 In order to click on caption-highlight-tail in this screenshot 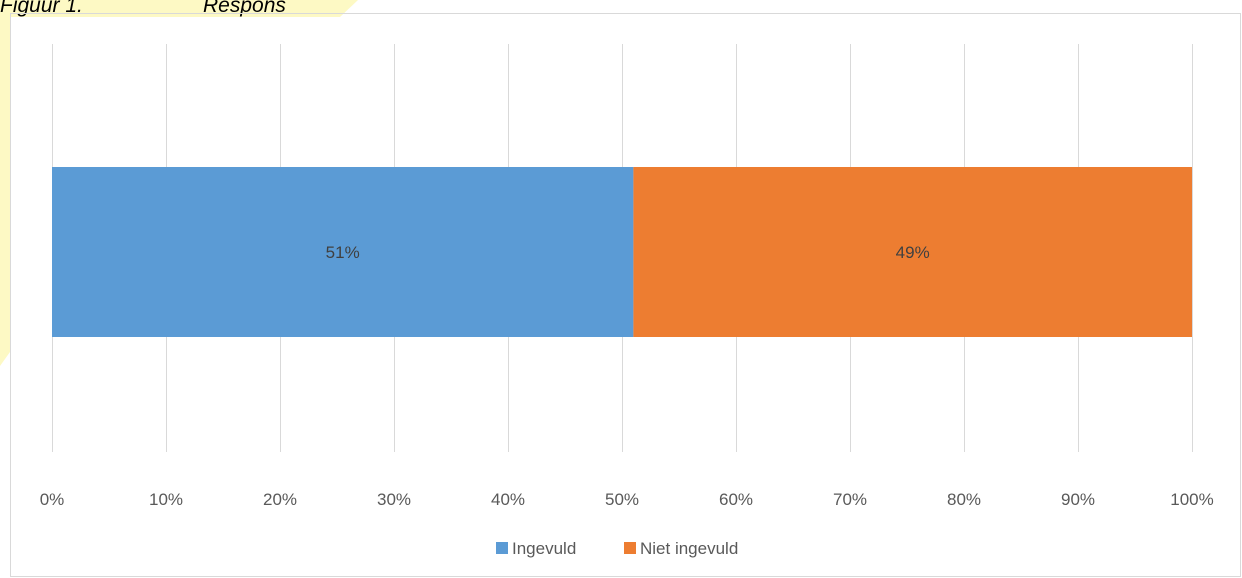, I will do `click(349, 8)`.